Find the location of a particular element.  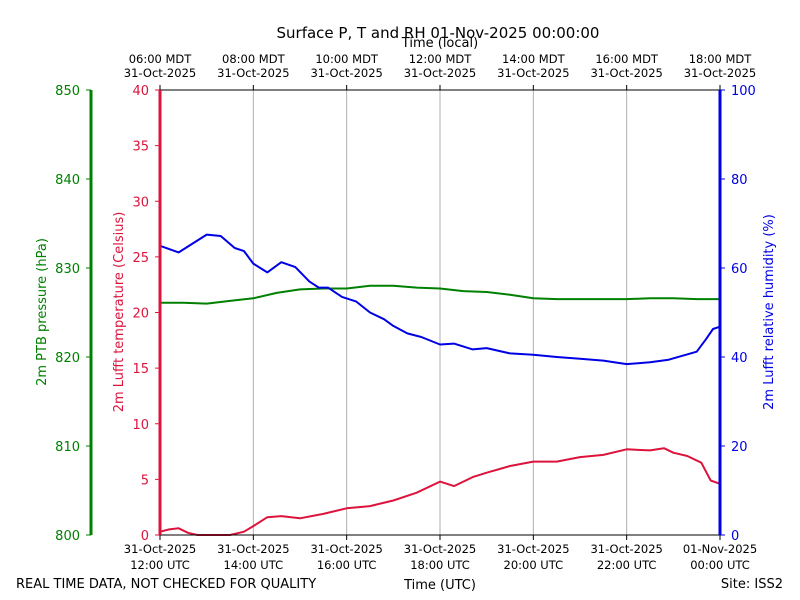

x-bottom-axis-label: Time (UTC) is located at coordinates (439, 585).